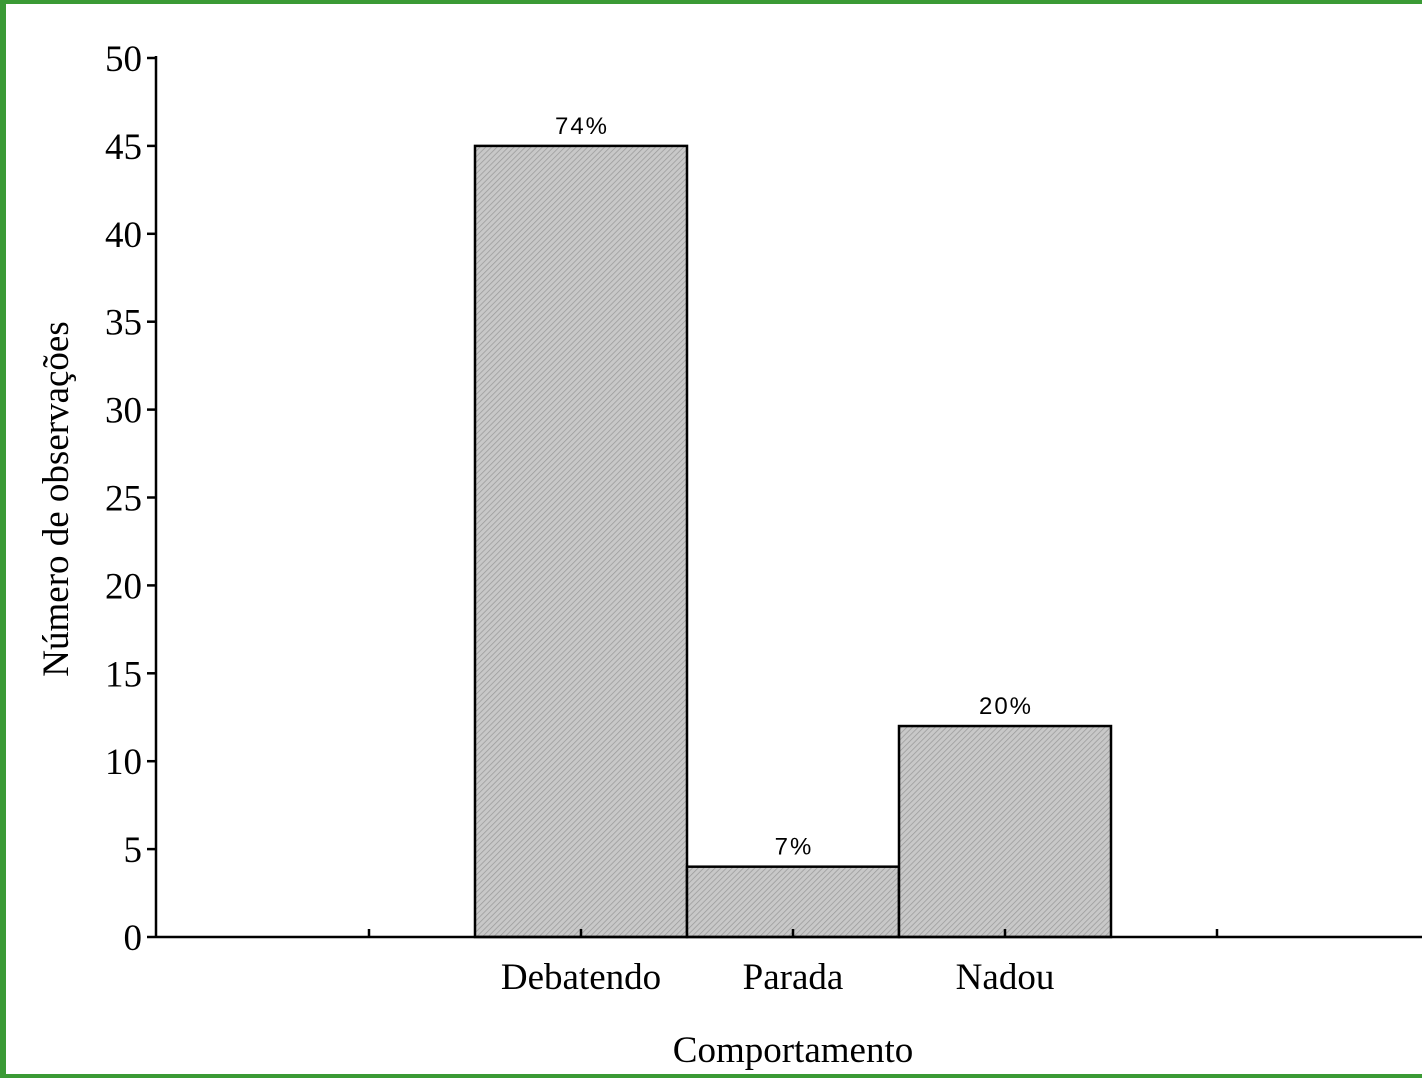  Describe the element at coordinates (1005, 977) in the screenshot. I see `x-tick-label-nadou: Nadou` at that location.